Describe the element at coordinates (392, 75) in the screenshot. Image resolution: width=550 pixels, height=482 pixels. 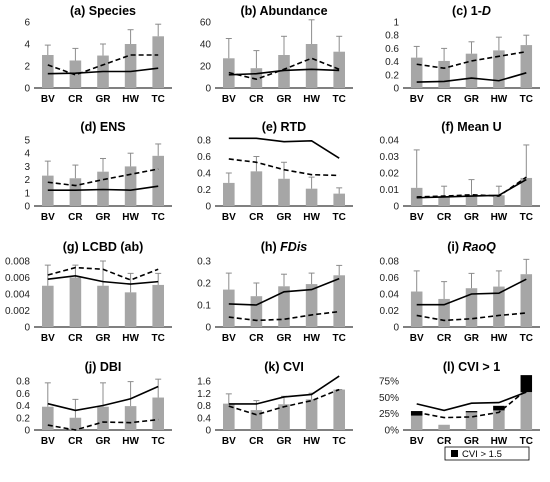
I see `y-tick-label: 0.2` at that location.